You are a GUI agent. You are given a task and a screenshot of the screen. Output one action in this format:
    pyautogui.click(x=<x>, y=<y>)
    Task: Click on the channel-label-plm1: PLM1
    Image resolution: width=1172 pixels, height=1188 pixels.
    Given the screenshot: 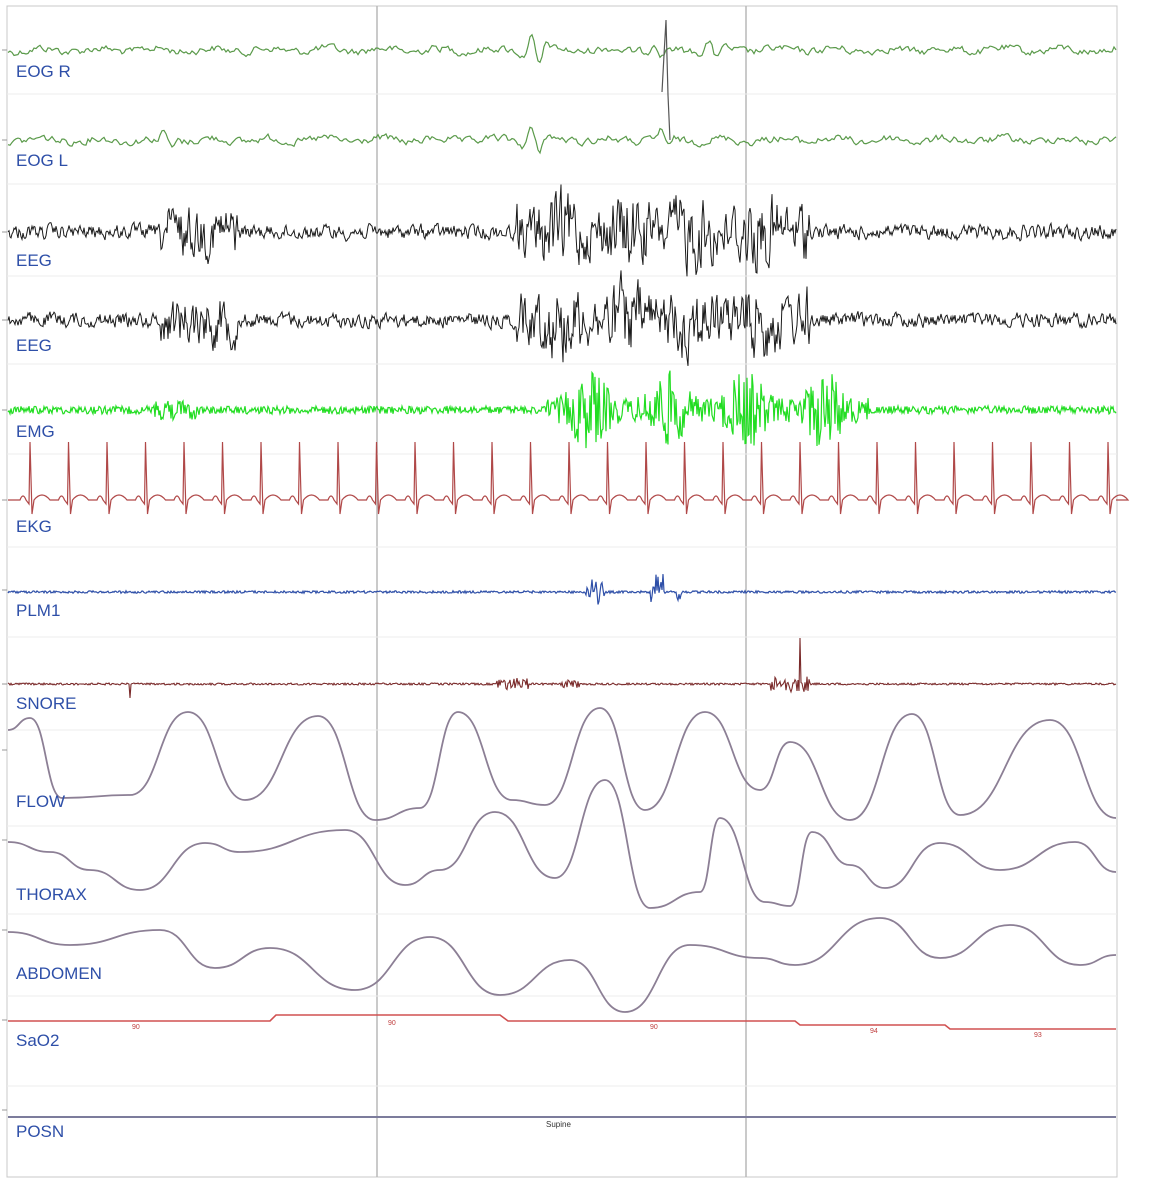 What is the action you would take?
    pyautogui.click(x=38, y=610)
    